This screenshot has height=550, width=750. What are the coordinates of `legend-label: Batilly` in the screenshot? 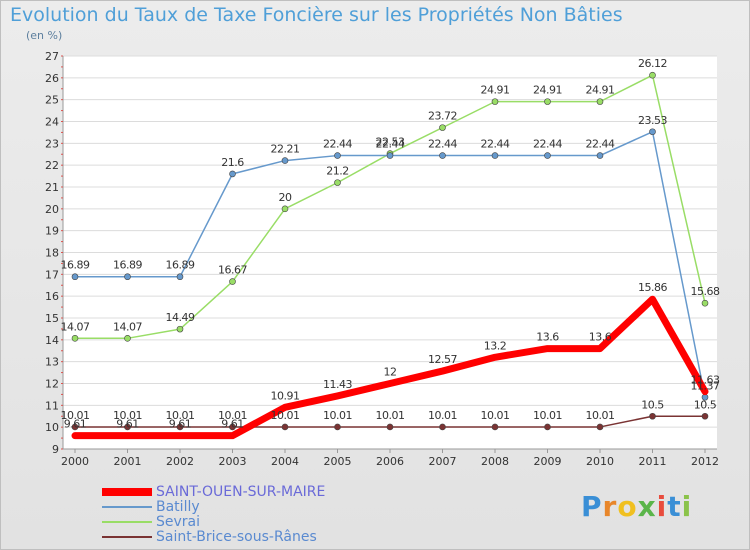 It's located at (178, 507).